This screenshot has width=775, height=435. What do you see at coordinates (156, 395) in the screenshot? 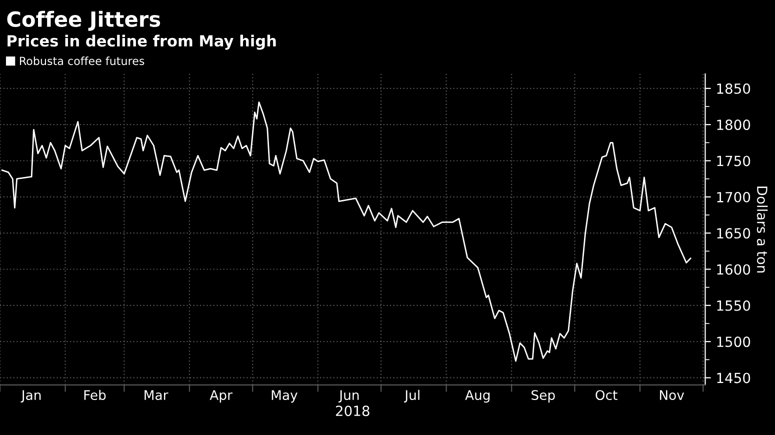
I see `x-tick-label: Mar` at bounding box center [156, 395].